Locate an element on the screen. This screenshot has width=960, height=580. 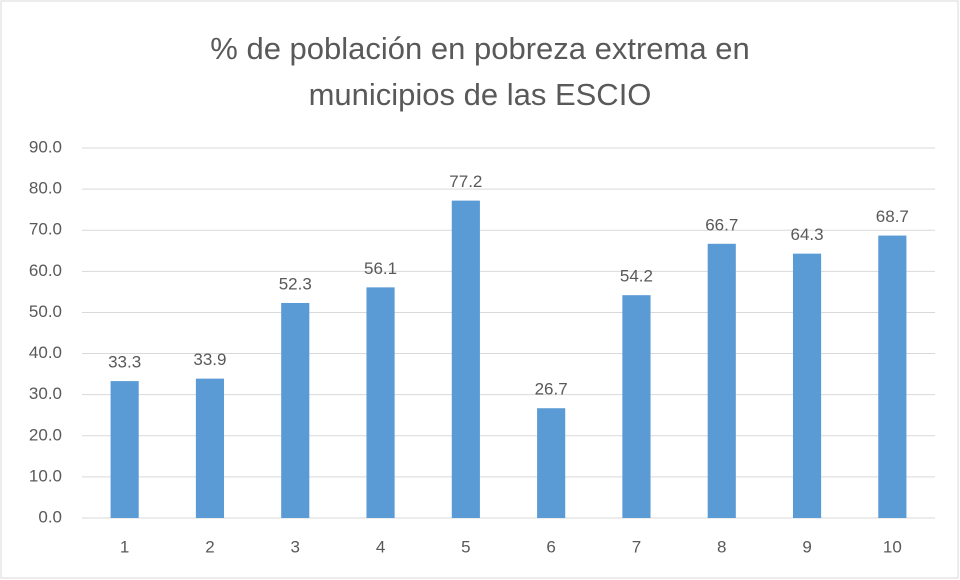
y-tick-label: 60.0 is located at coordinates (45, 270).